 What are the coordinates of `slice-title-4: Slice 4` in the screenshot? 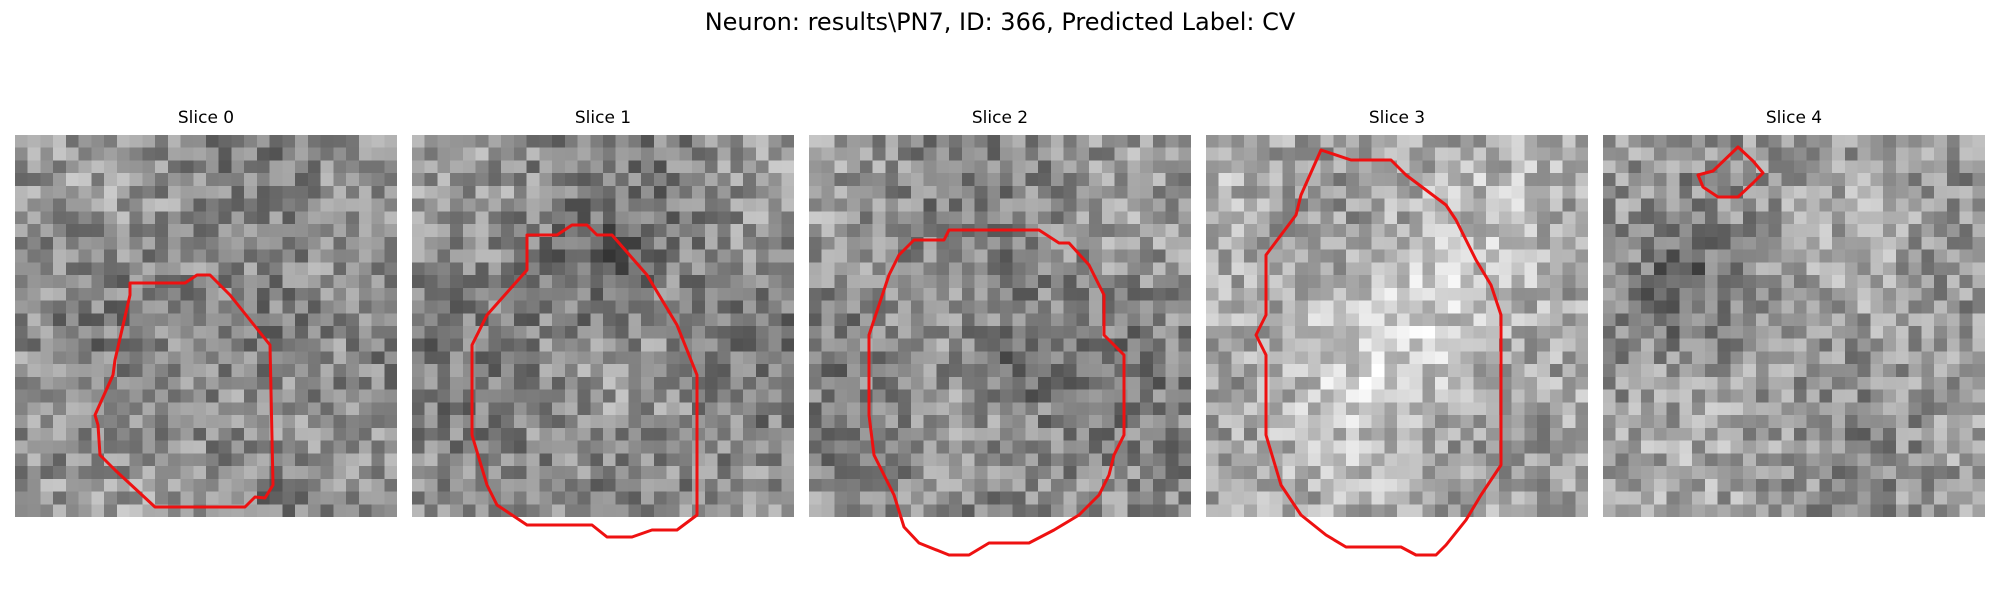 It's located at (1794, 118).